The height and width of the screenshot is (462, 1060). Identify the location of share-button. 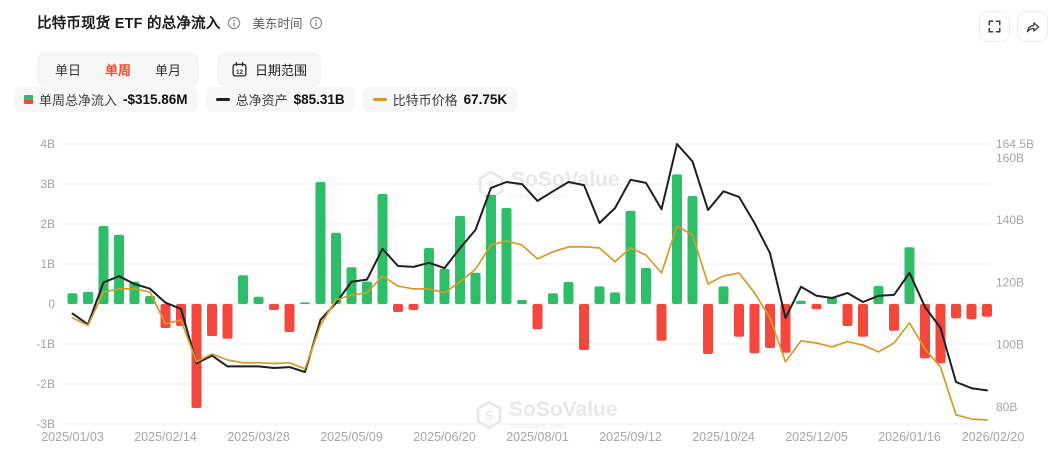
(1032, 26).